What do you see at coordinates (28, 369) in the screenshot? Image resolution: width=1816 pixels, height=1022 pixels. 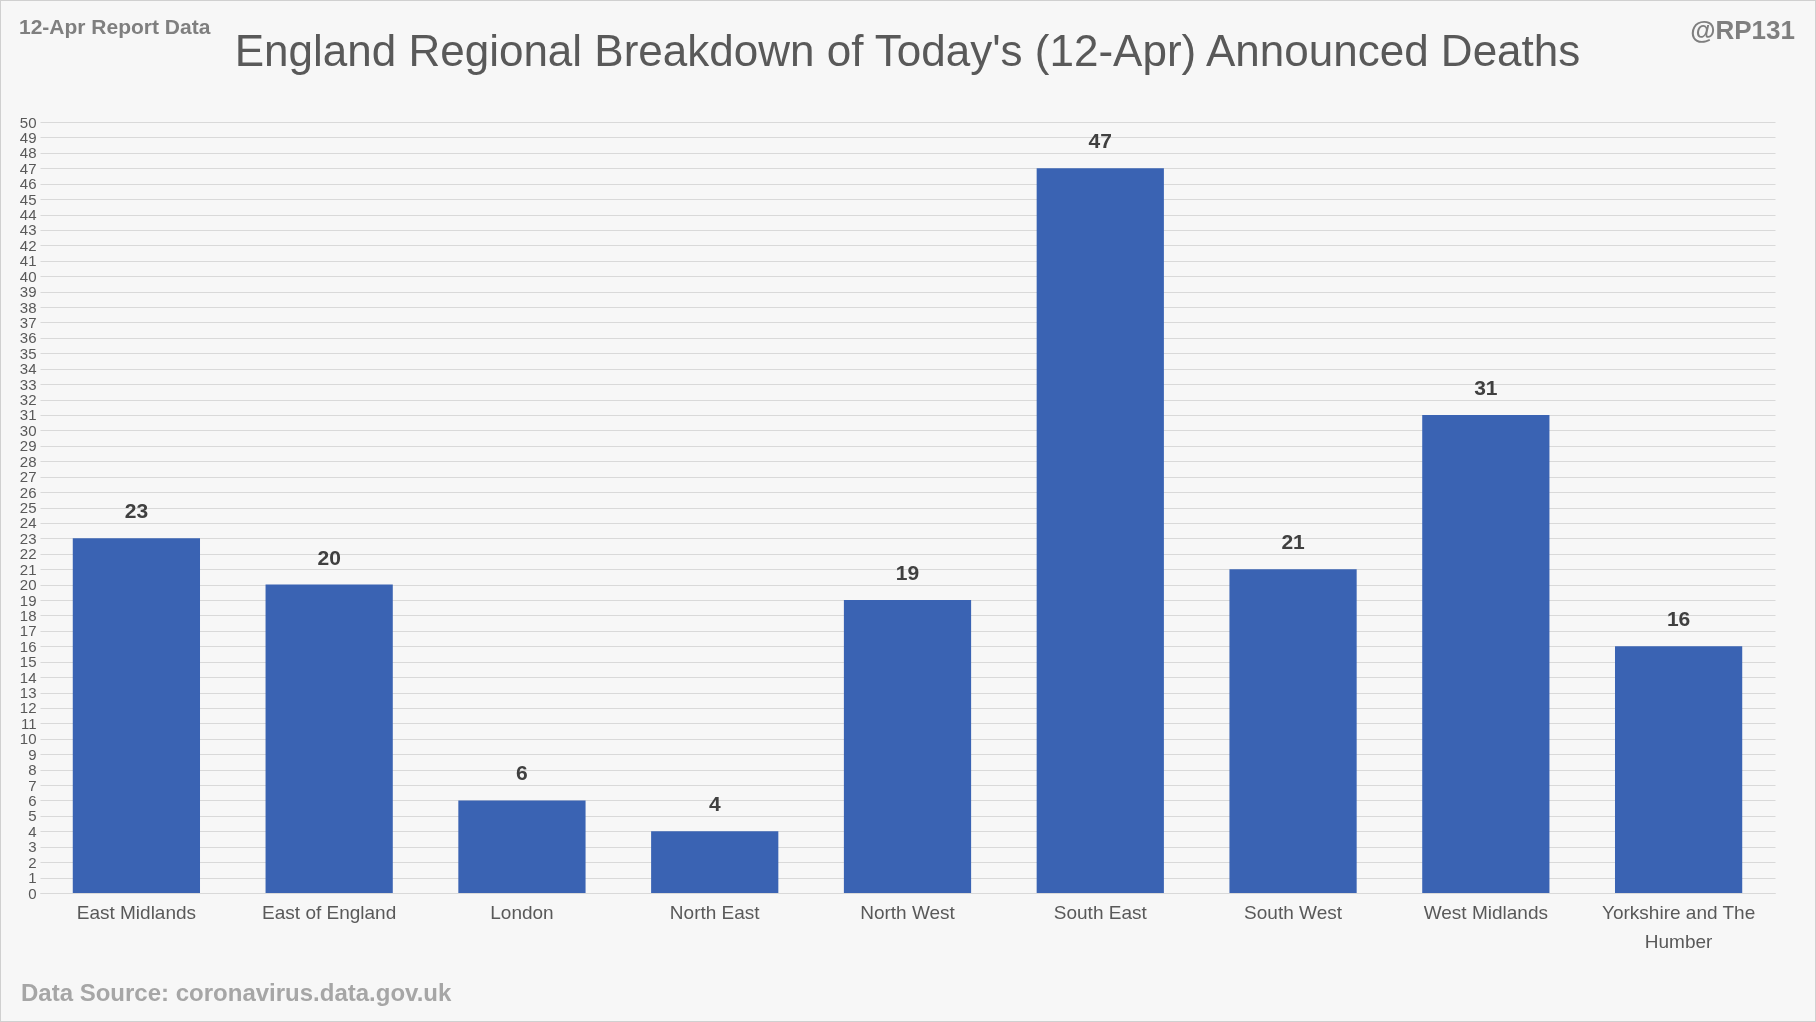 I see `y-tick-label: 34` at bounding box center [28, 369].